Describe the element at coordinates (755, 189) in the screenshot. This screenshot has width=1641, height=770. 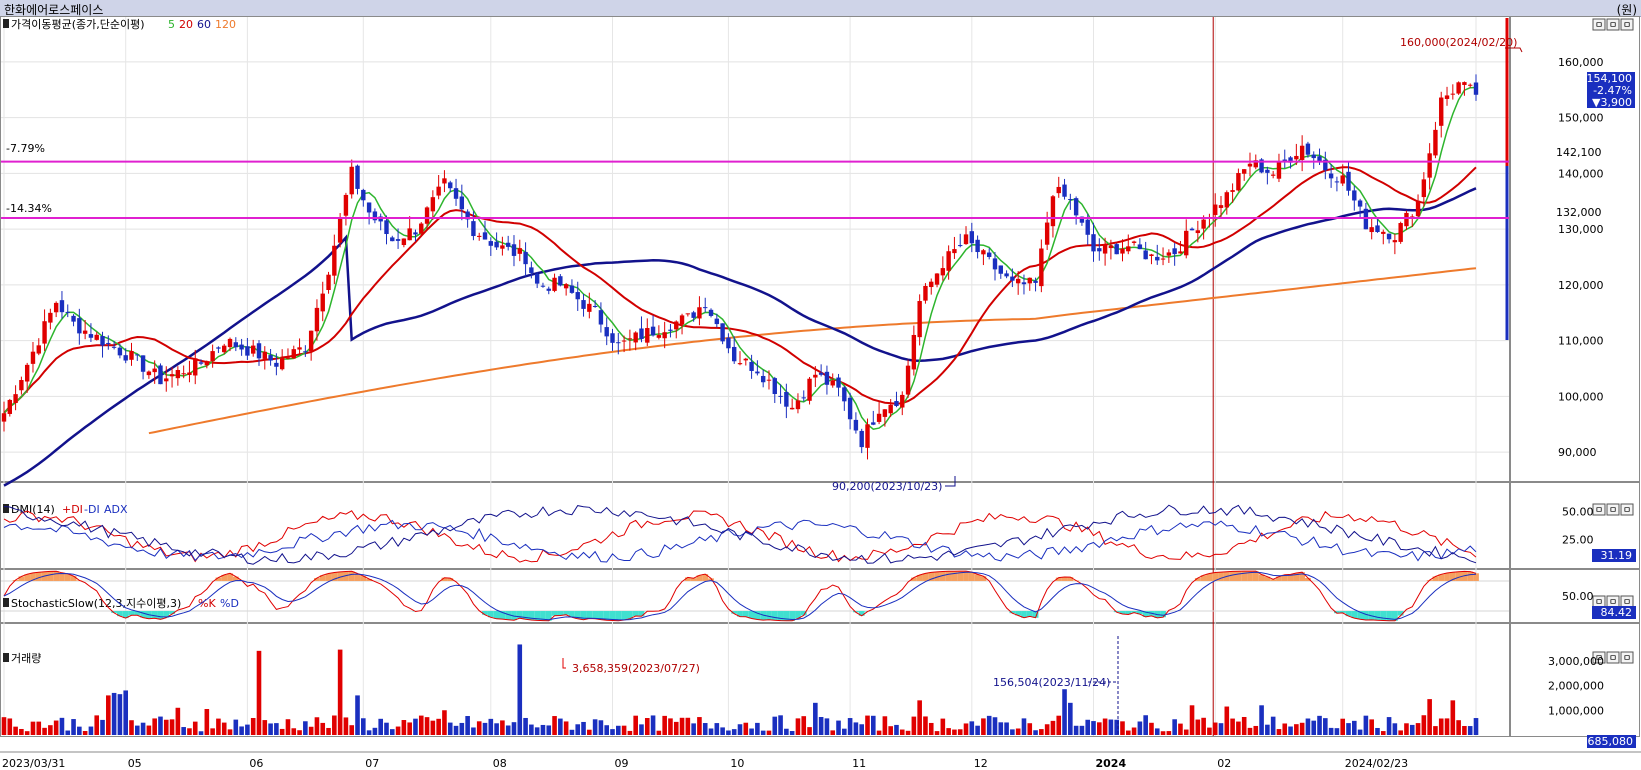
I see `horizontal-levels` at that location.